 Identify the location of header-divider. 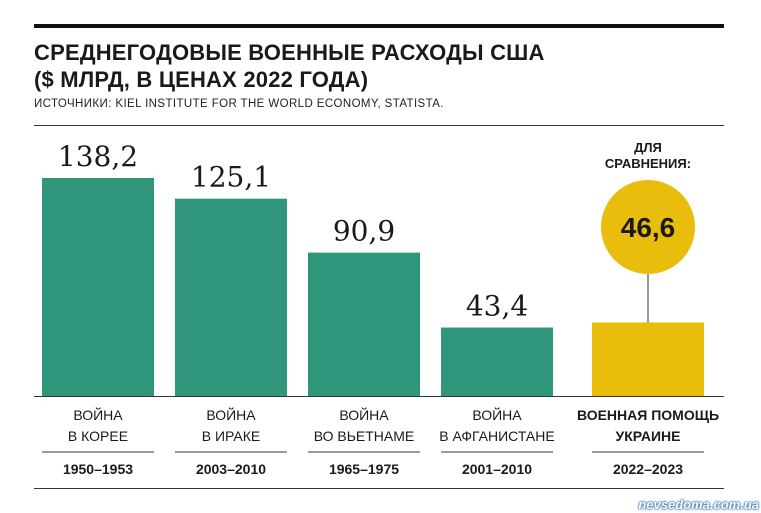
(379, 125).